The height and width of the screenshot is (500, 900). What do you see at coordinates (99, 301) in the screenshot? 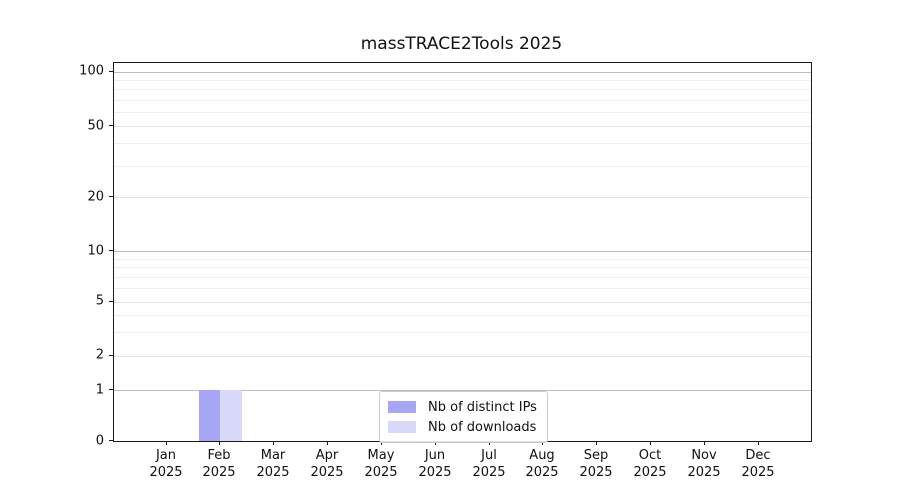
I see `y-tick-label: 5` at bounding box center [99, 301].